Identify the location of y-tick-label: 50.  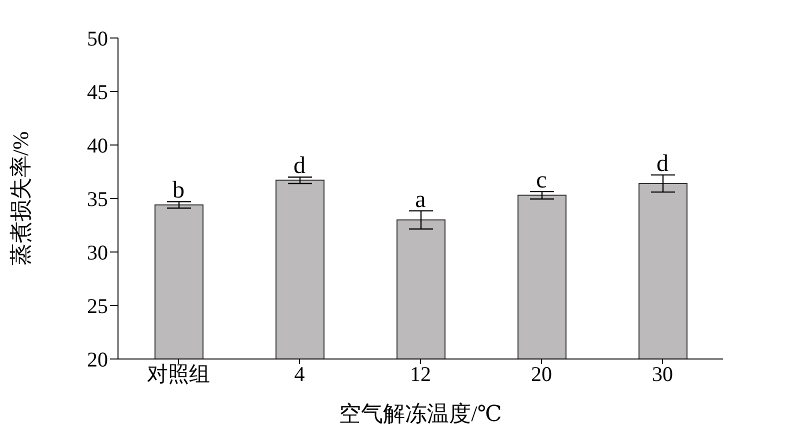
(97, 38).